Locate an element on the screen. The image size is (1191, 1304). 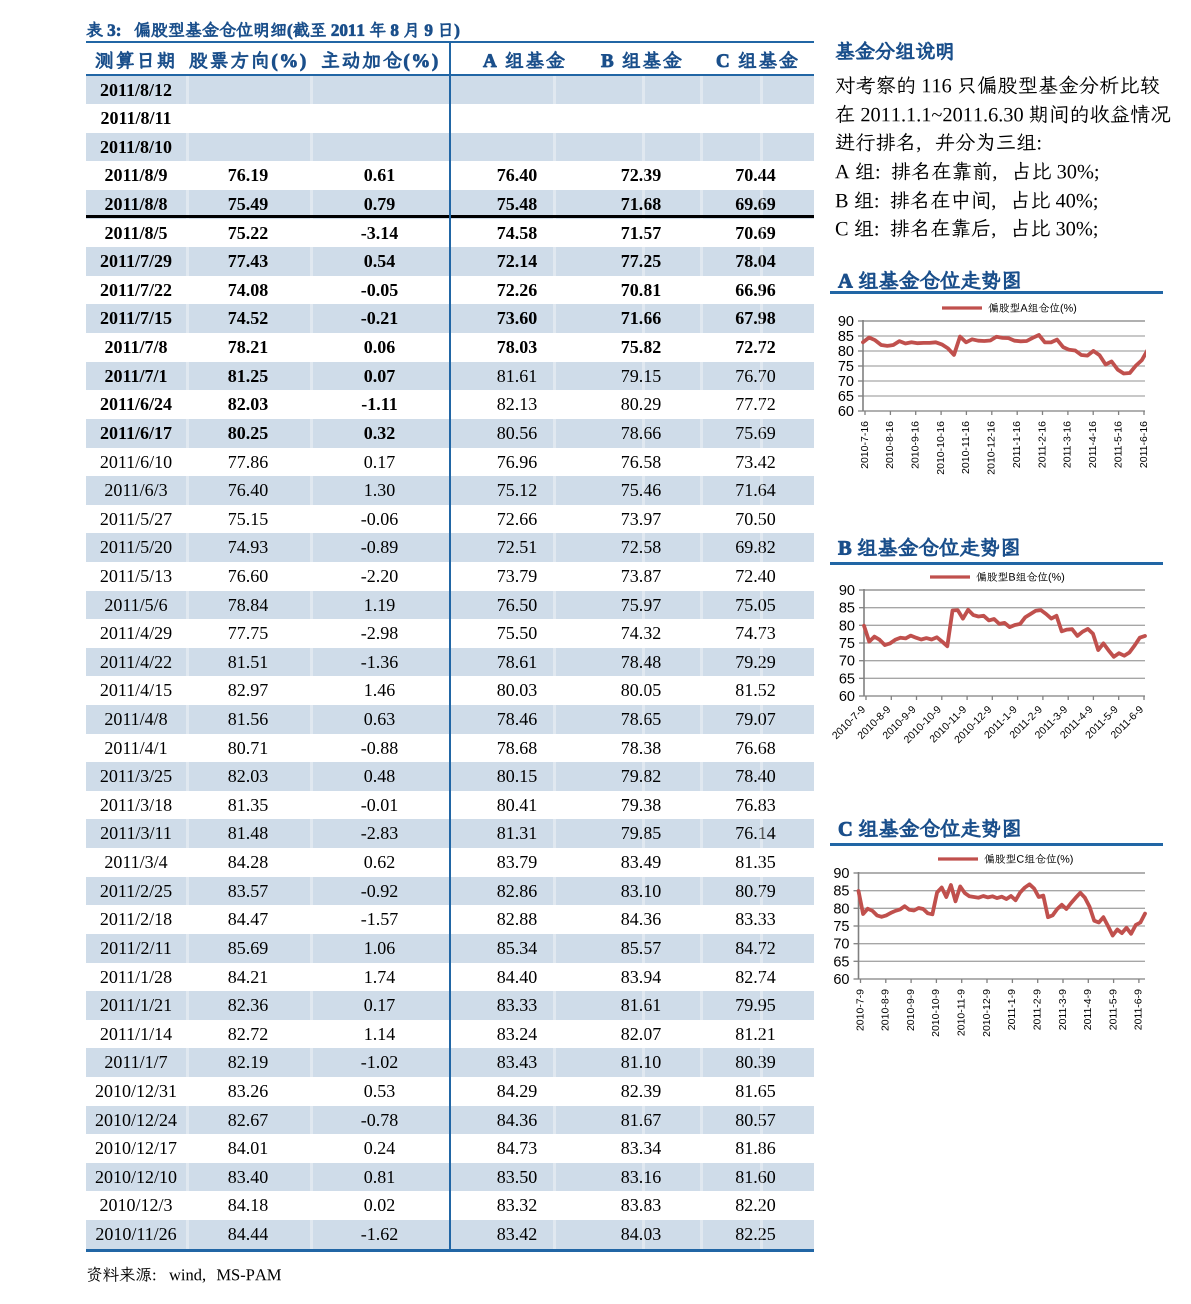
svg-text: 2011-3-16 is located at coordinates (1068, 444).